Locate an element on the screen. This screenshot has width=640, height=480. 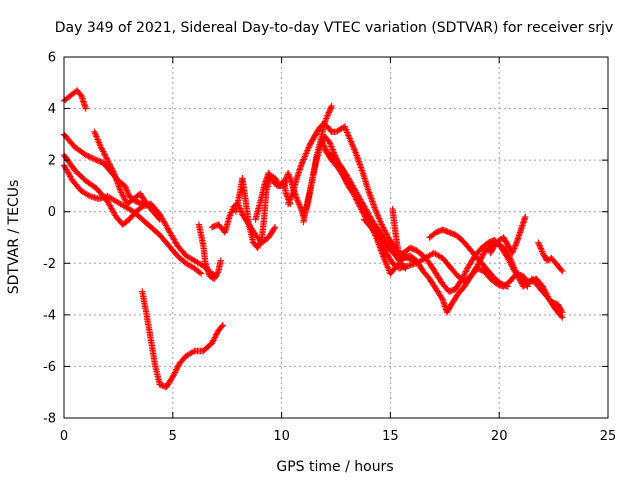
x-tick-label: 25 is located at coordinates (608, 436).